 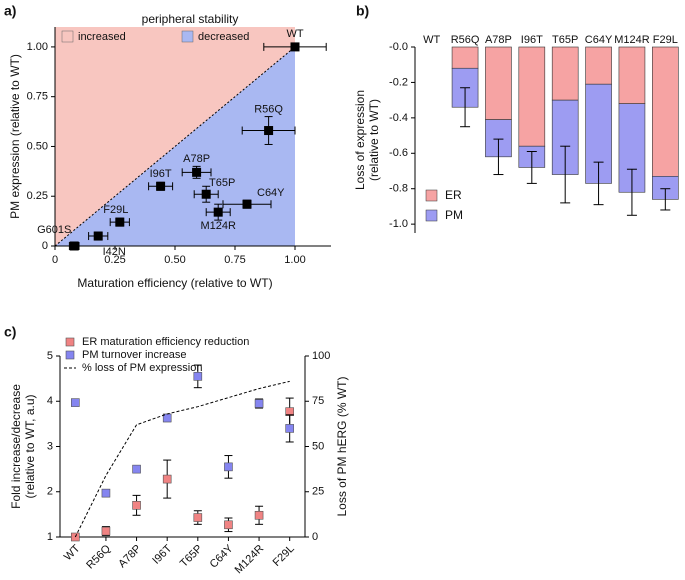 What do you see at coordinates (342, 446) in the screenshot?
I see `y2-axis-title: Loss of PM hERG (% WT)` at bounding box center [342, 446].